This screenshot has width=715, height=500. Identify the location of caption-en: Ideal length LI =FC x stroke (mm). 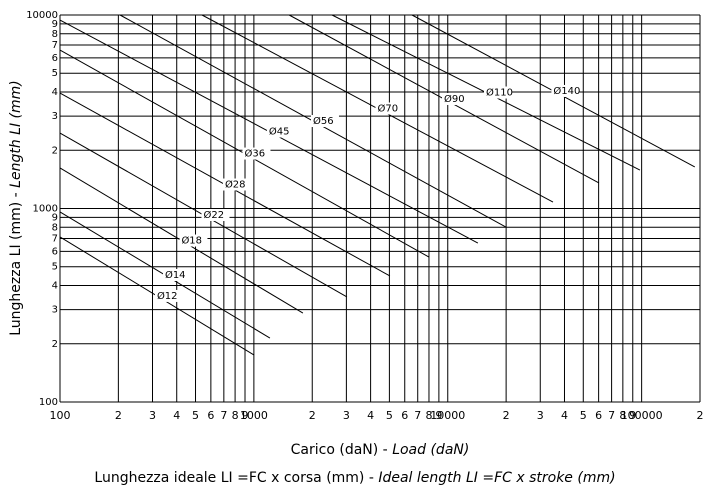
(496, 478).